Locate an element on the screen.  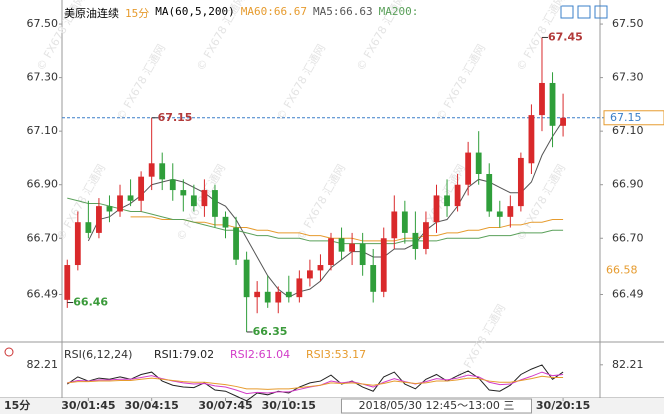
period-selector: 15分 is located at coordinates (17, 405).